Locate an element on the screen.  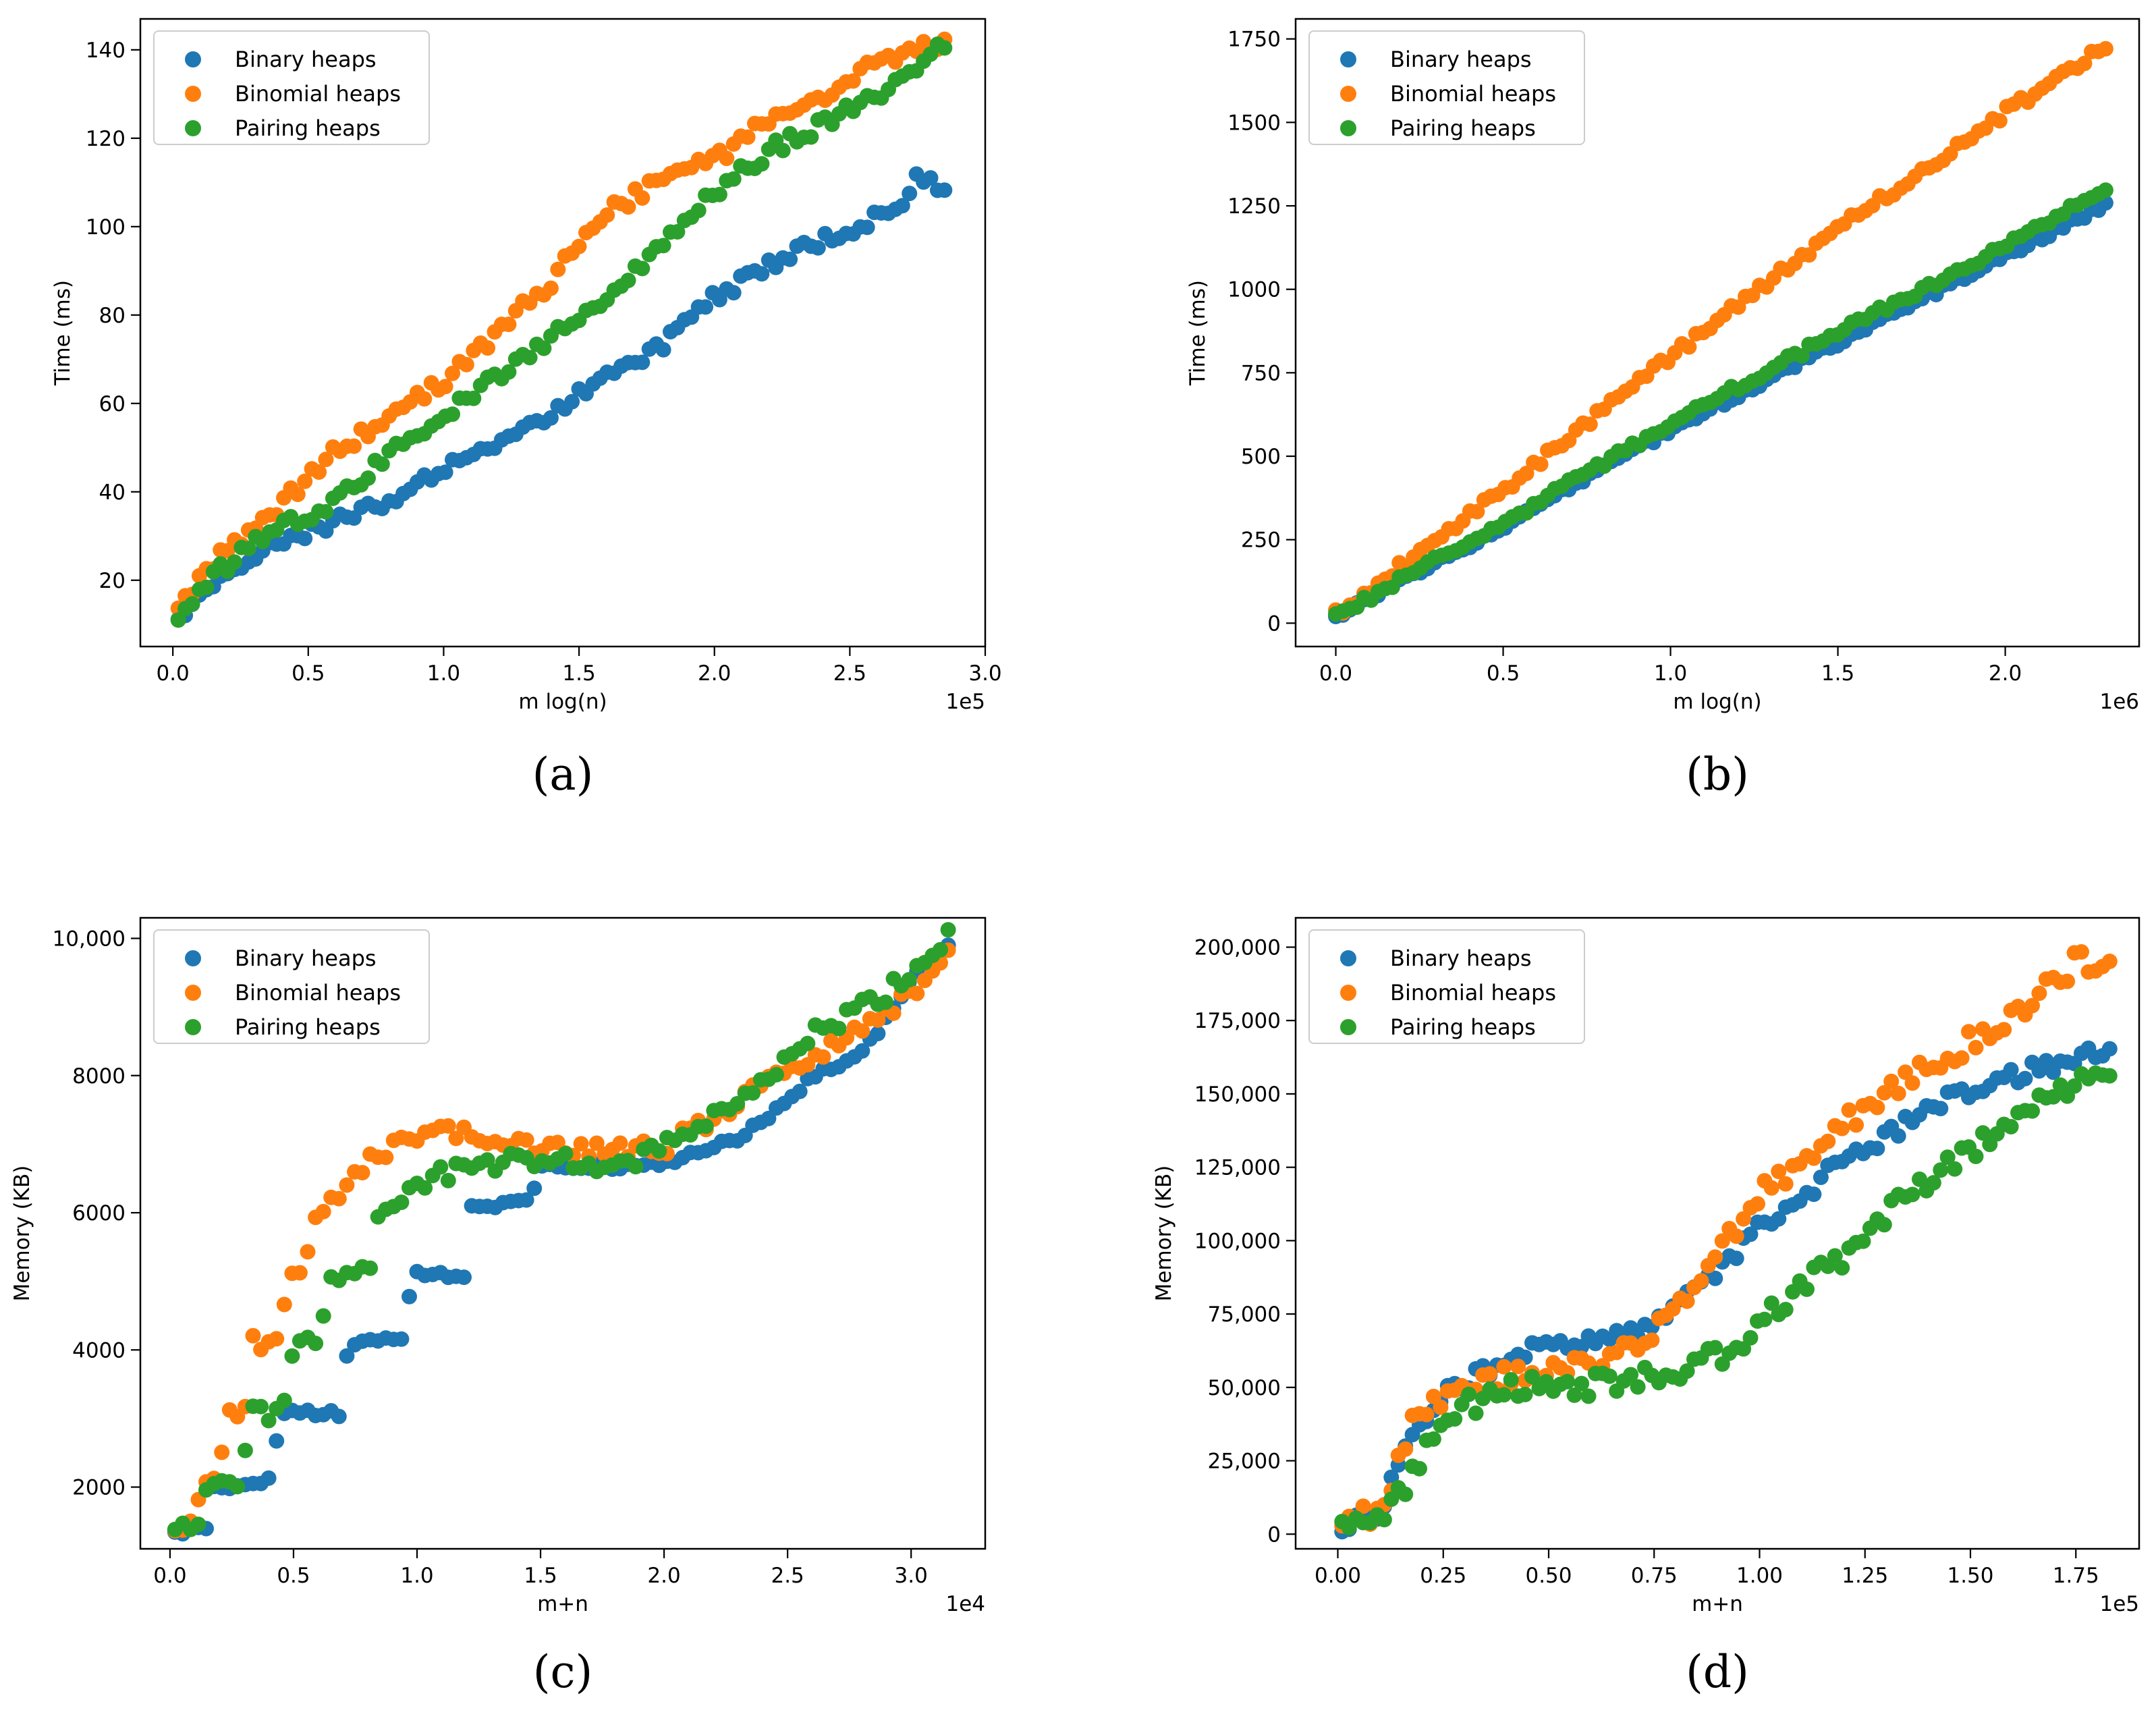
x-axis-offset-text: 1e5 is located at coordinates (2119, 1604).